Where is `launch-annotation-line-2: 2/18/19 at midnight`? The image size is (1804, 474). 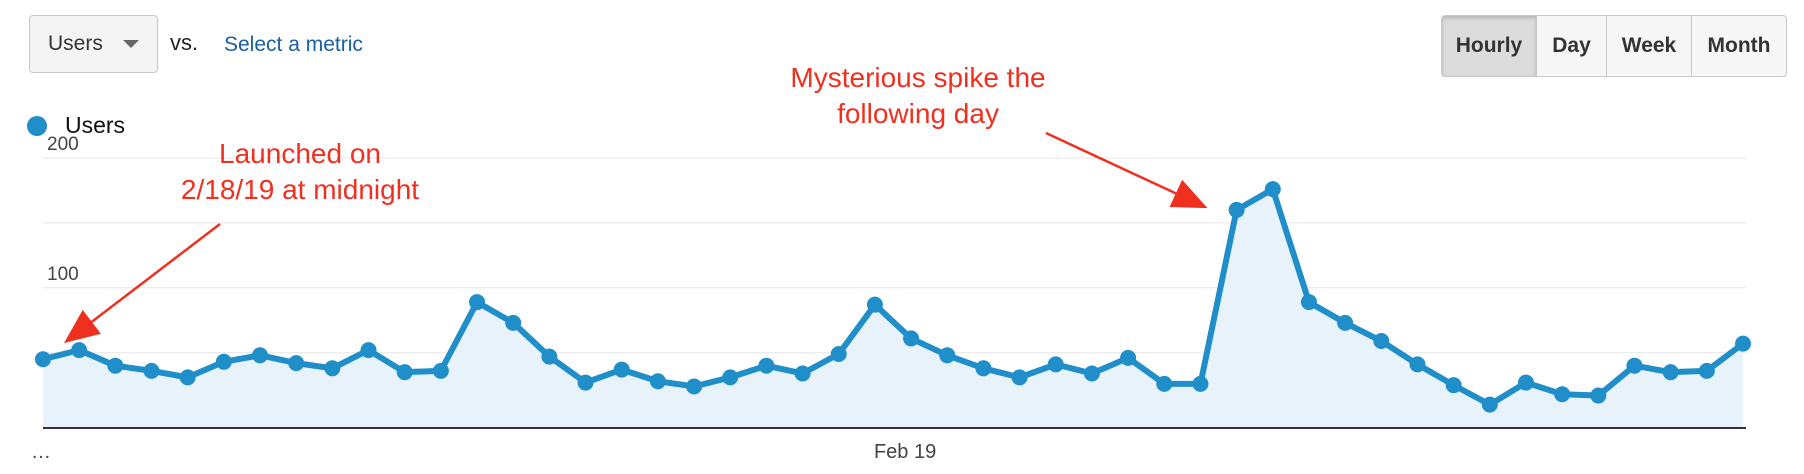 launch-annotation-line-2: 2/18/19 at midnight is located at coordinates (300, 189).